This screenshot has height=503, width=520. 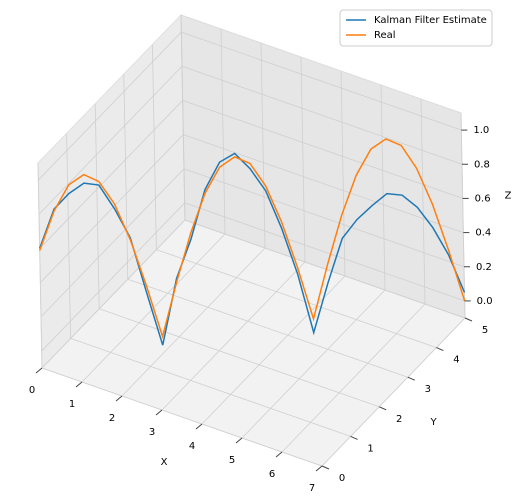 I want to click on z-tick-label: 0.2, so click(x=484, y=267).